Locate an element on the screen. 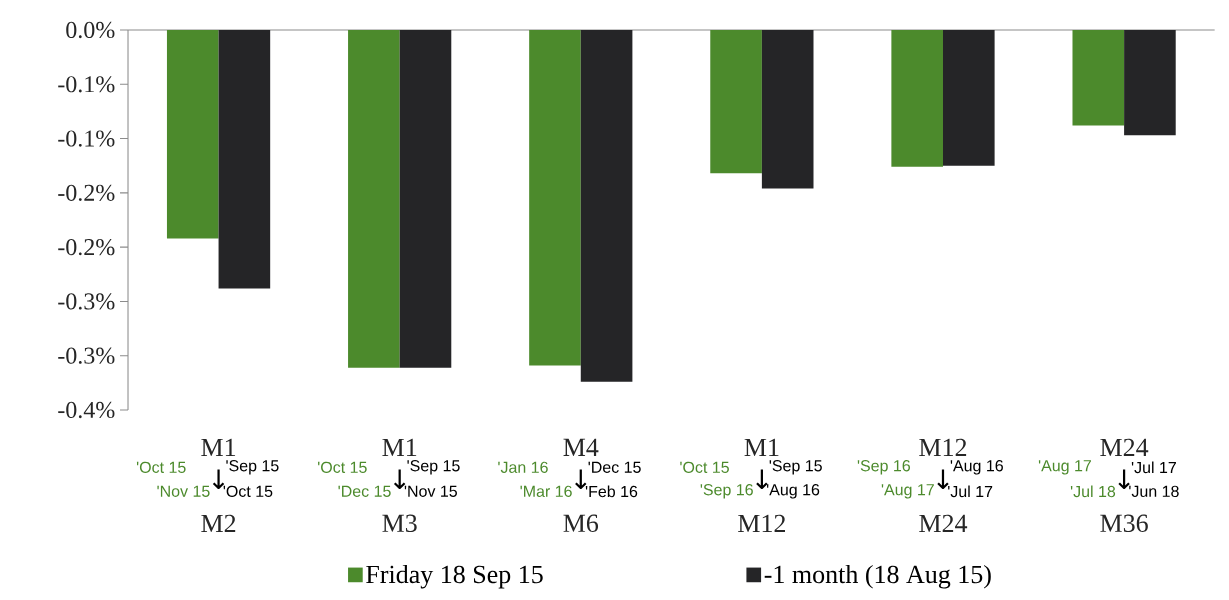 This screenshot has width=1229, height=600. text: 'Jul 18 is located at coordinates (1093, 491).